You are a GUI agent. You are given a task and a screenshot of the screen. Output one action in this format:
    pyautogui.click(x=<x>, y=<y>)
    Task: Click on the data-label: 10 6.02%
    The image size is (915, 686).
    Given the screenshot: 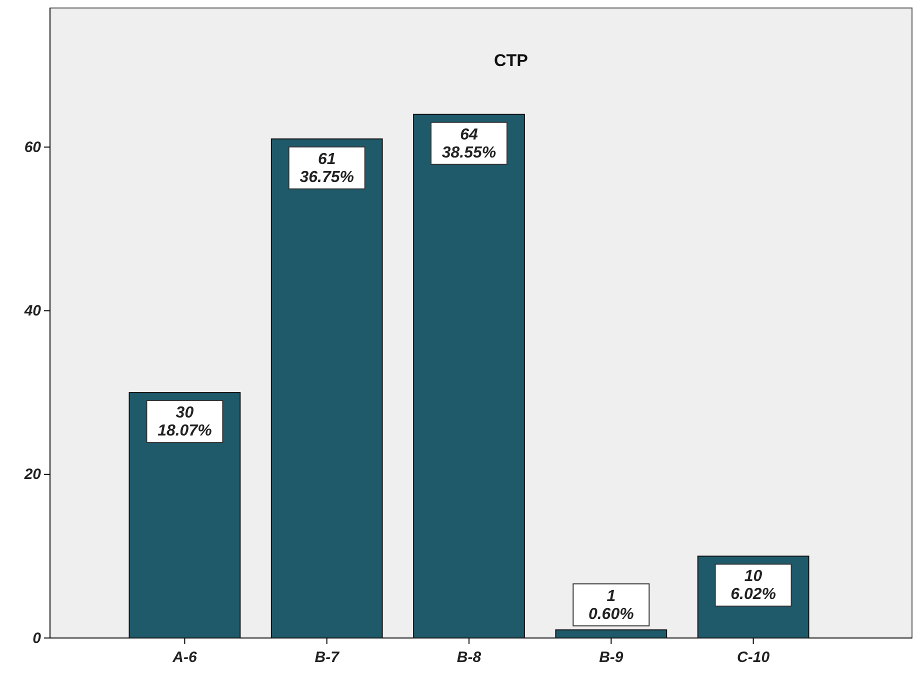 What is the action you would take?
    pyautogui.click(x=753, y=586)
    